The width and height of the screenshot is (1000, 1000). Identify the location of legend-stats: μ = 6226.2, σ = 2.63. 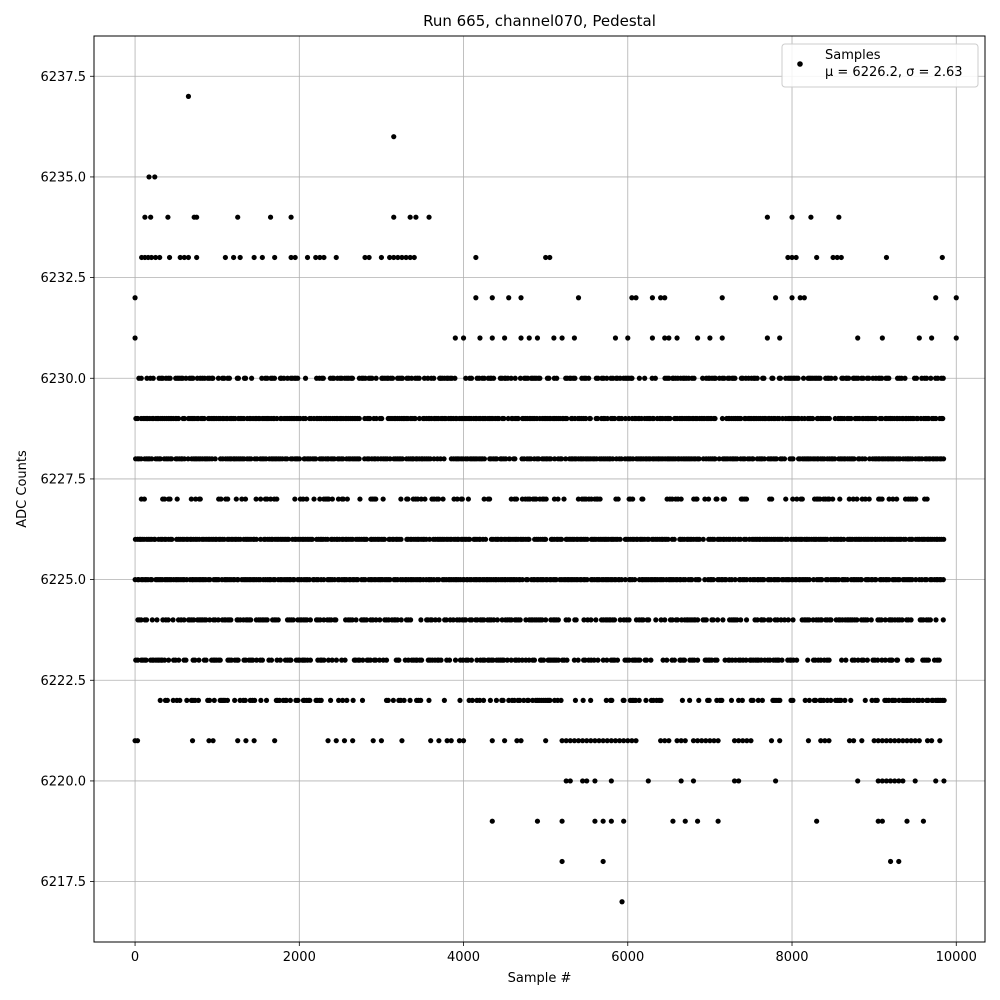
(894, 72).